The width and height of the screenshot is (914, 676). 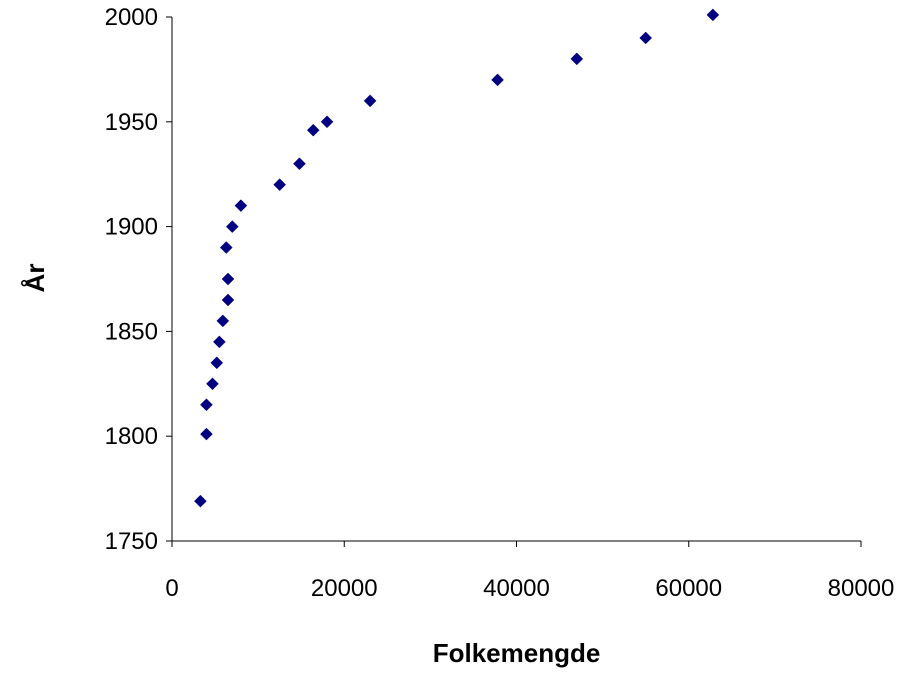 What do you see at coordinates (35, 278) in the screenshot?
I see `y-axis-title: År` at bounding box center [35, 278].